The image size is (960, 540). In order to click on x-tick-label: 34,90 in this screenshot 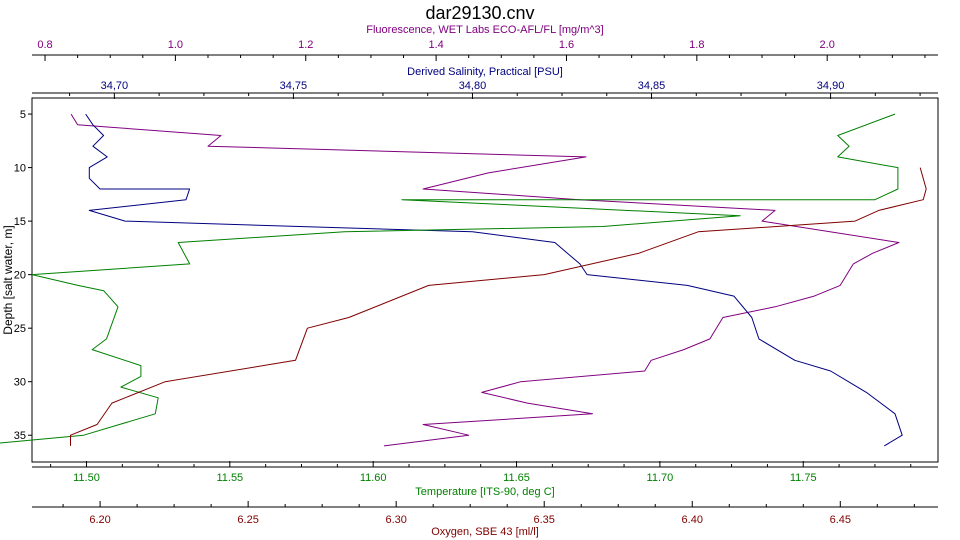, I will do `click(831, 86)`.